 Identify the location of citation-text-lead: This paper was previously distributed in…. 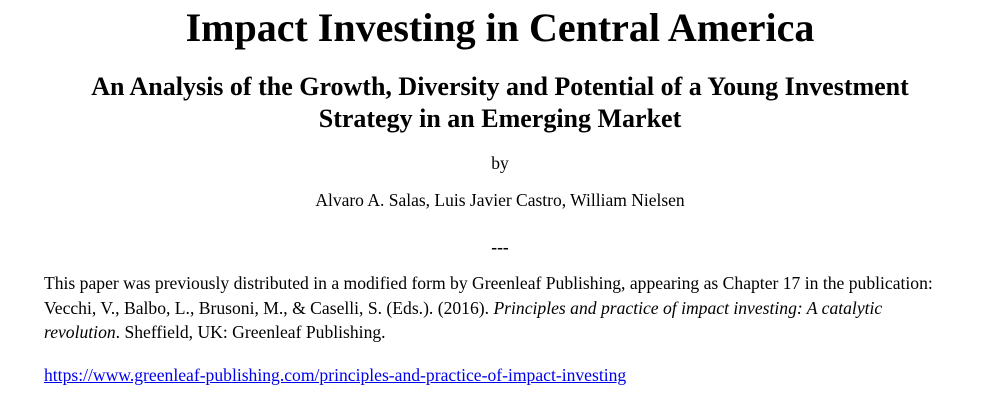
(488, 295).